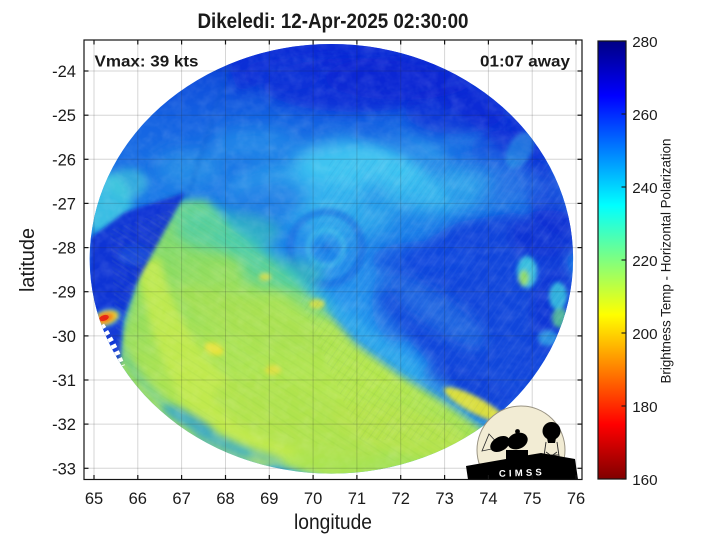 This screenshot has height=540, width=720. What do you see at coordinates (401, 499) in the screenshot?
I see `svg-text: 72` at bounding box center [401, 499].